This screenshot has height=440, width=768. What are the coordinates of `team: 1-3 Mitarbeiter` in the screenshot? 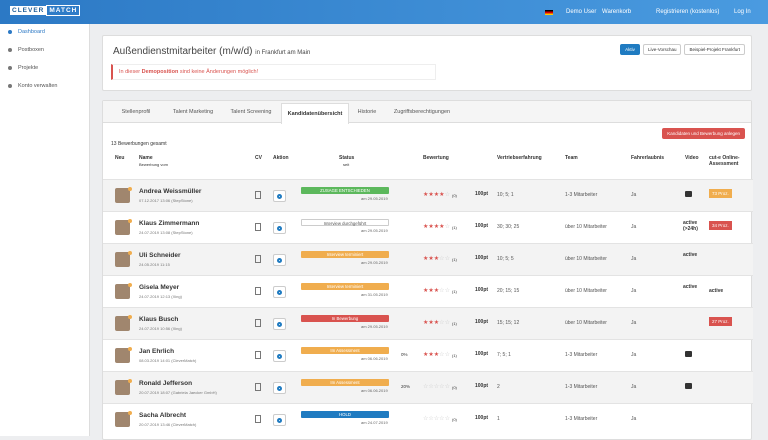 It's located at (581, 355).